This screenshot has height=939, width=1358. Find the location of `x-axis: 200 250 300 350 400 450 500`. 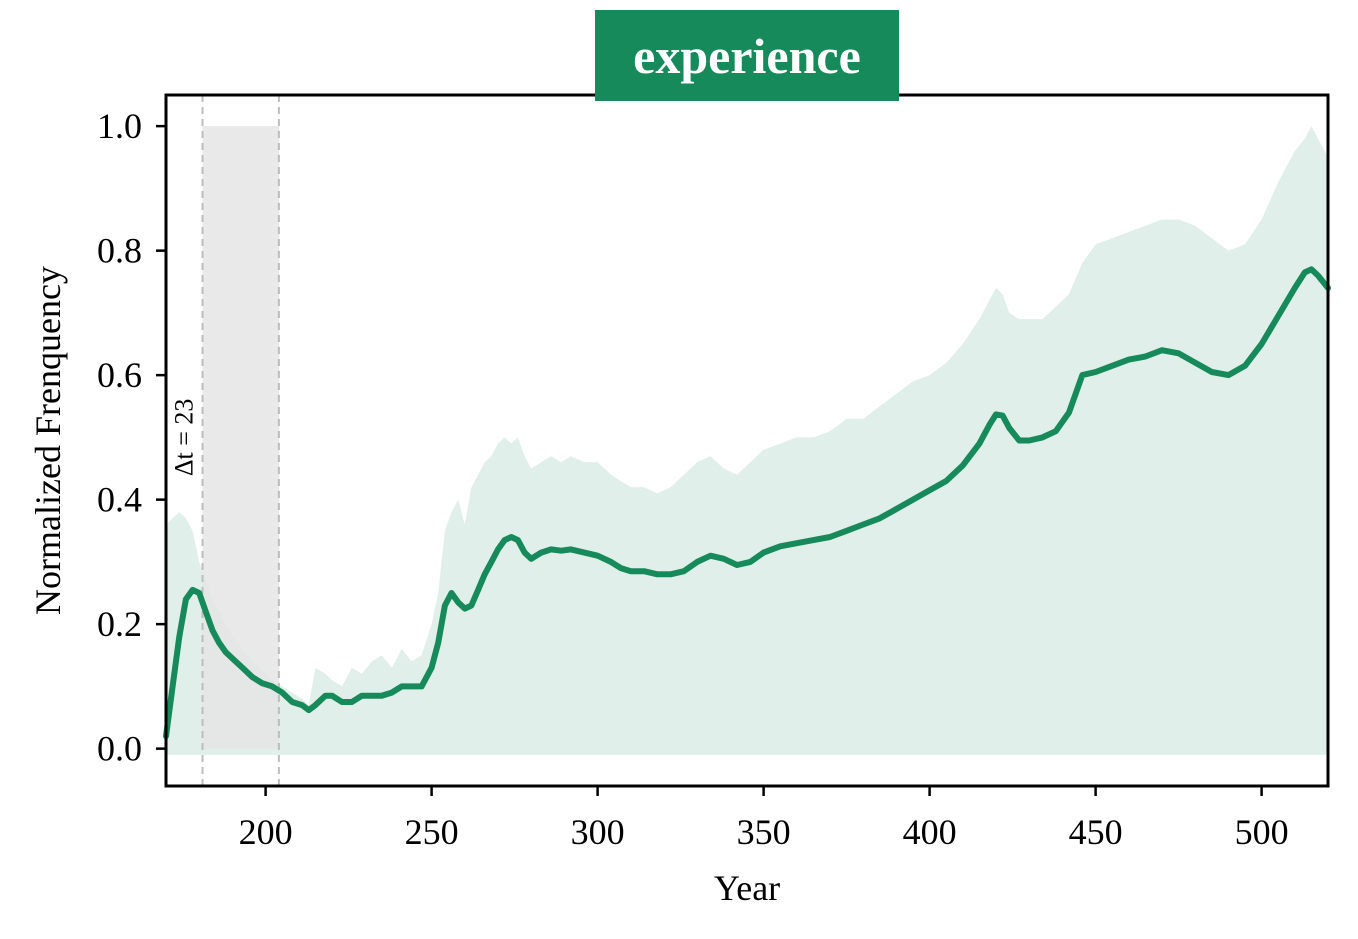

x-axis: 200 250 300 350 400 450 500 is located at coordinates (764, 819).